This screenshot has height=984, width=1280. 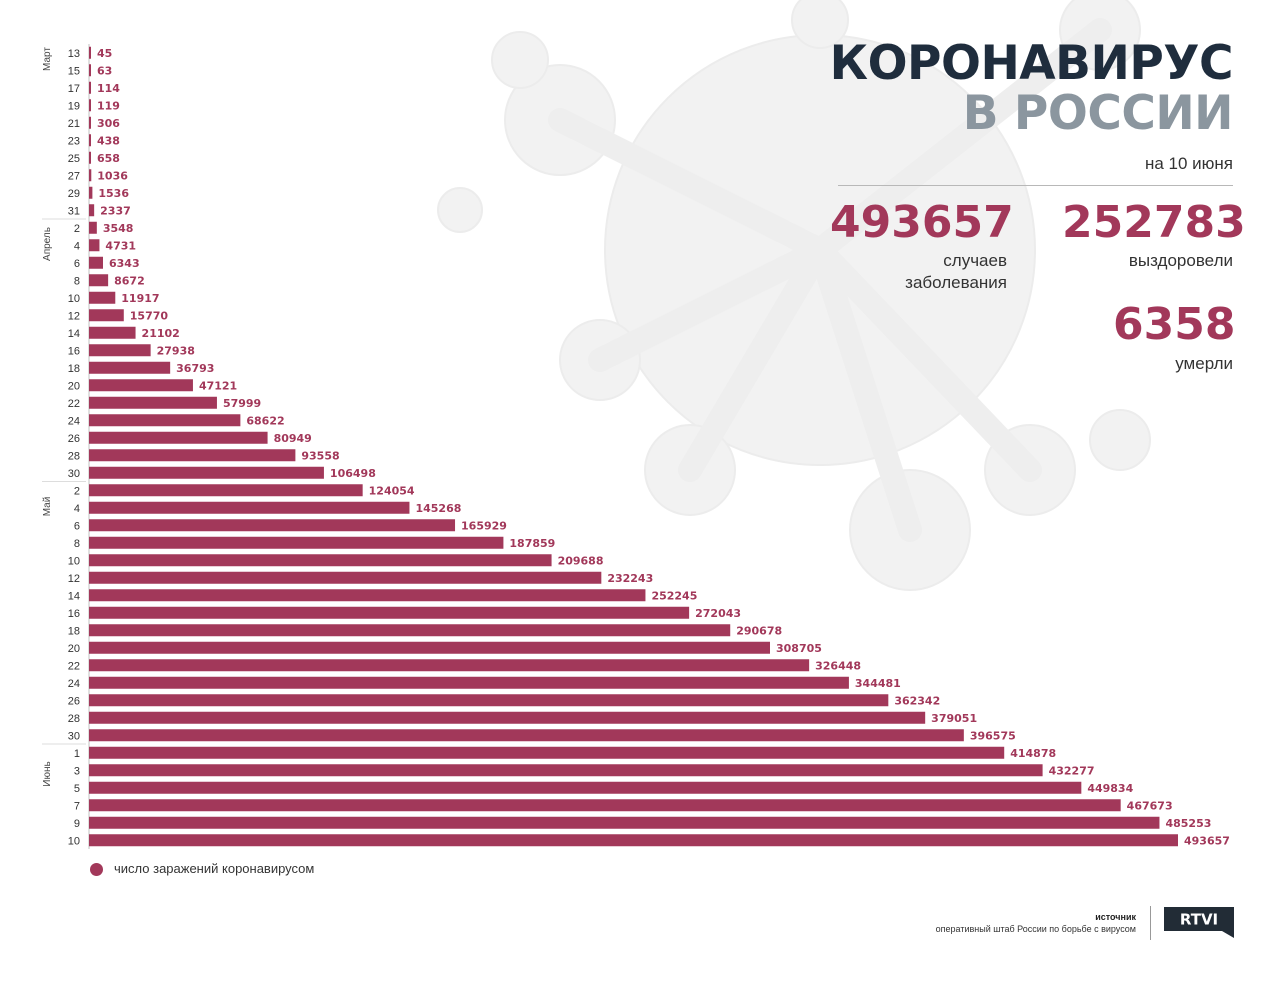 I want to click on bar-value-label: 15770, so click(x=149, y=315).